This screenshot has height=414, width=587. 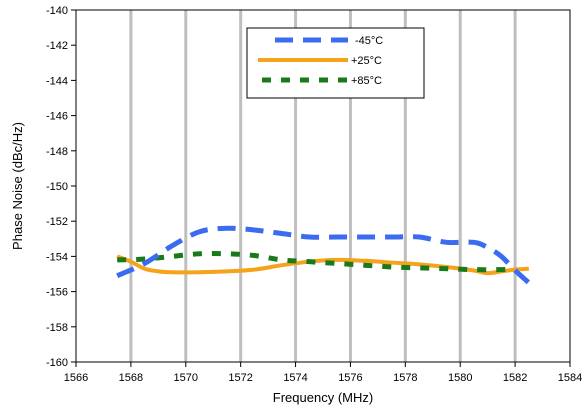 I want to click on y-tick-label: -156, so click(x=57, y=293).